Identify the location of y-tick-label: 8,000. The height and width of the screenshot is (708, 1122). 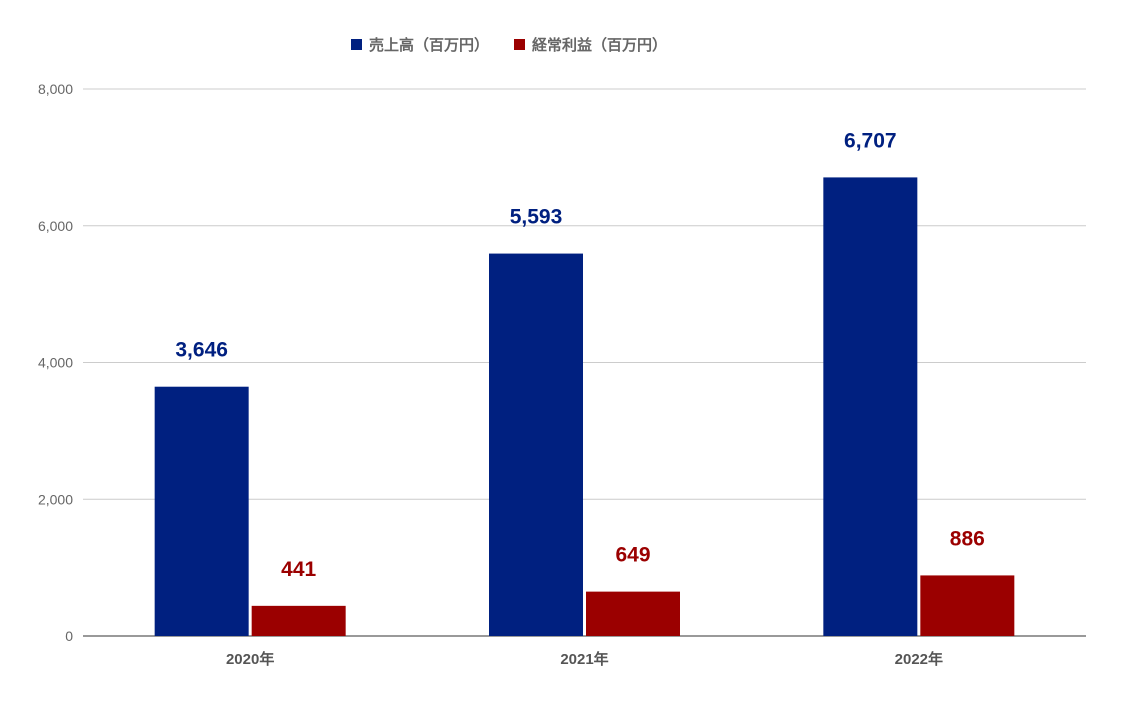
(55, 89).